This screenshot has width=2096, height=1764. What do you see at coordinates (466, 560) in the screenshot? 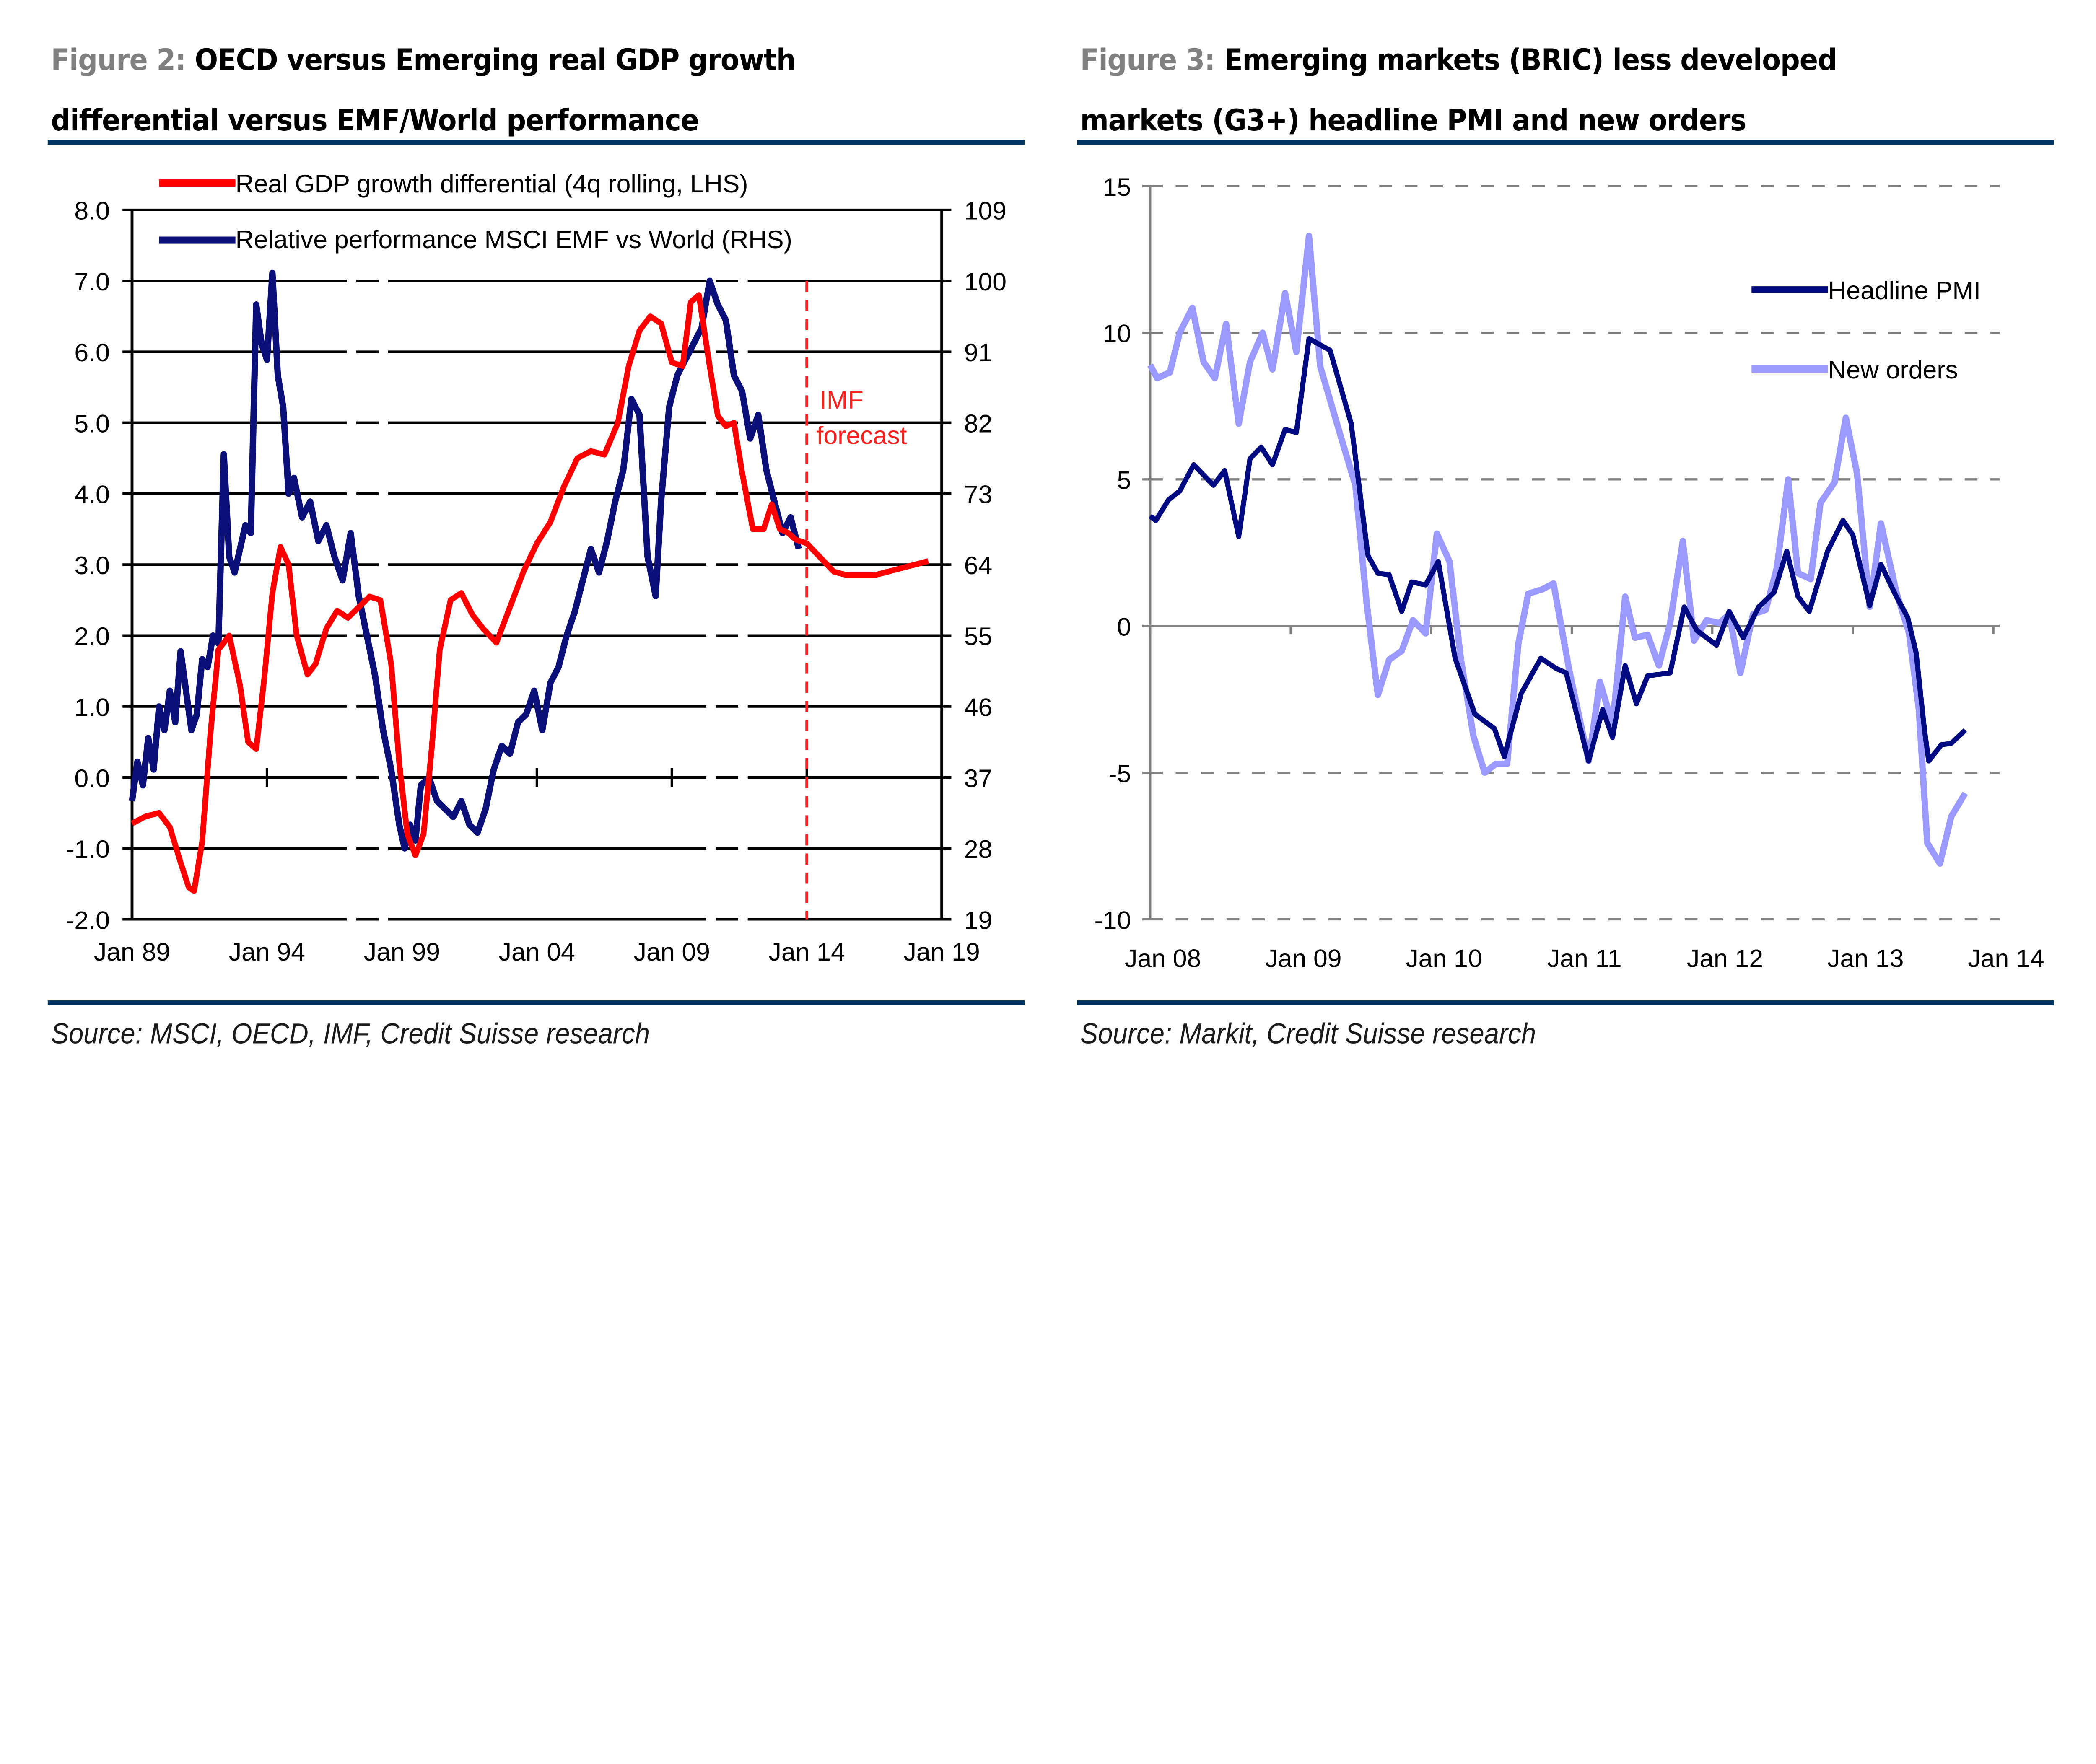
I see `series-line-msci-emf-vs-world` at bounding box center [466, 560].